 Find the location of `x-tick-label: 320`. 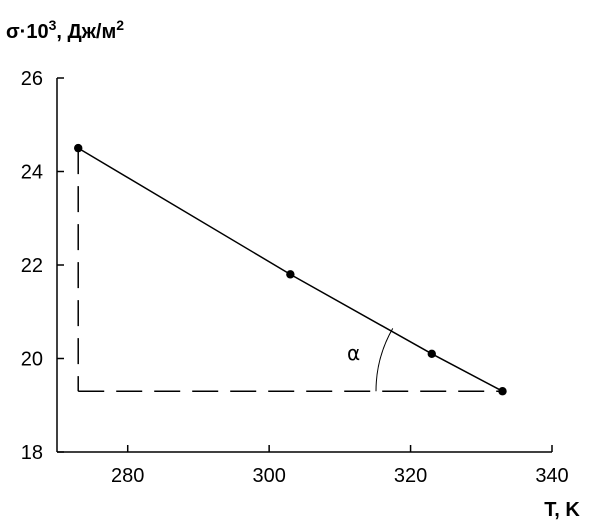

x-tick-label: 320 is located at coordinates (410, 476).